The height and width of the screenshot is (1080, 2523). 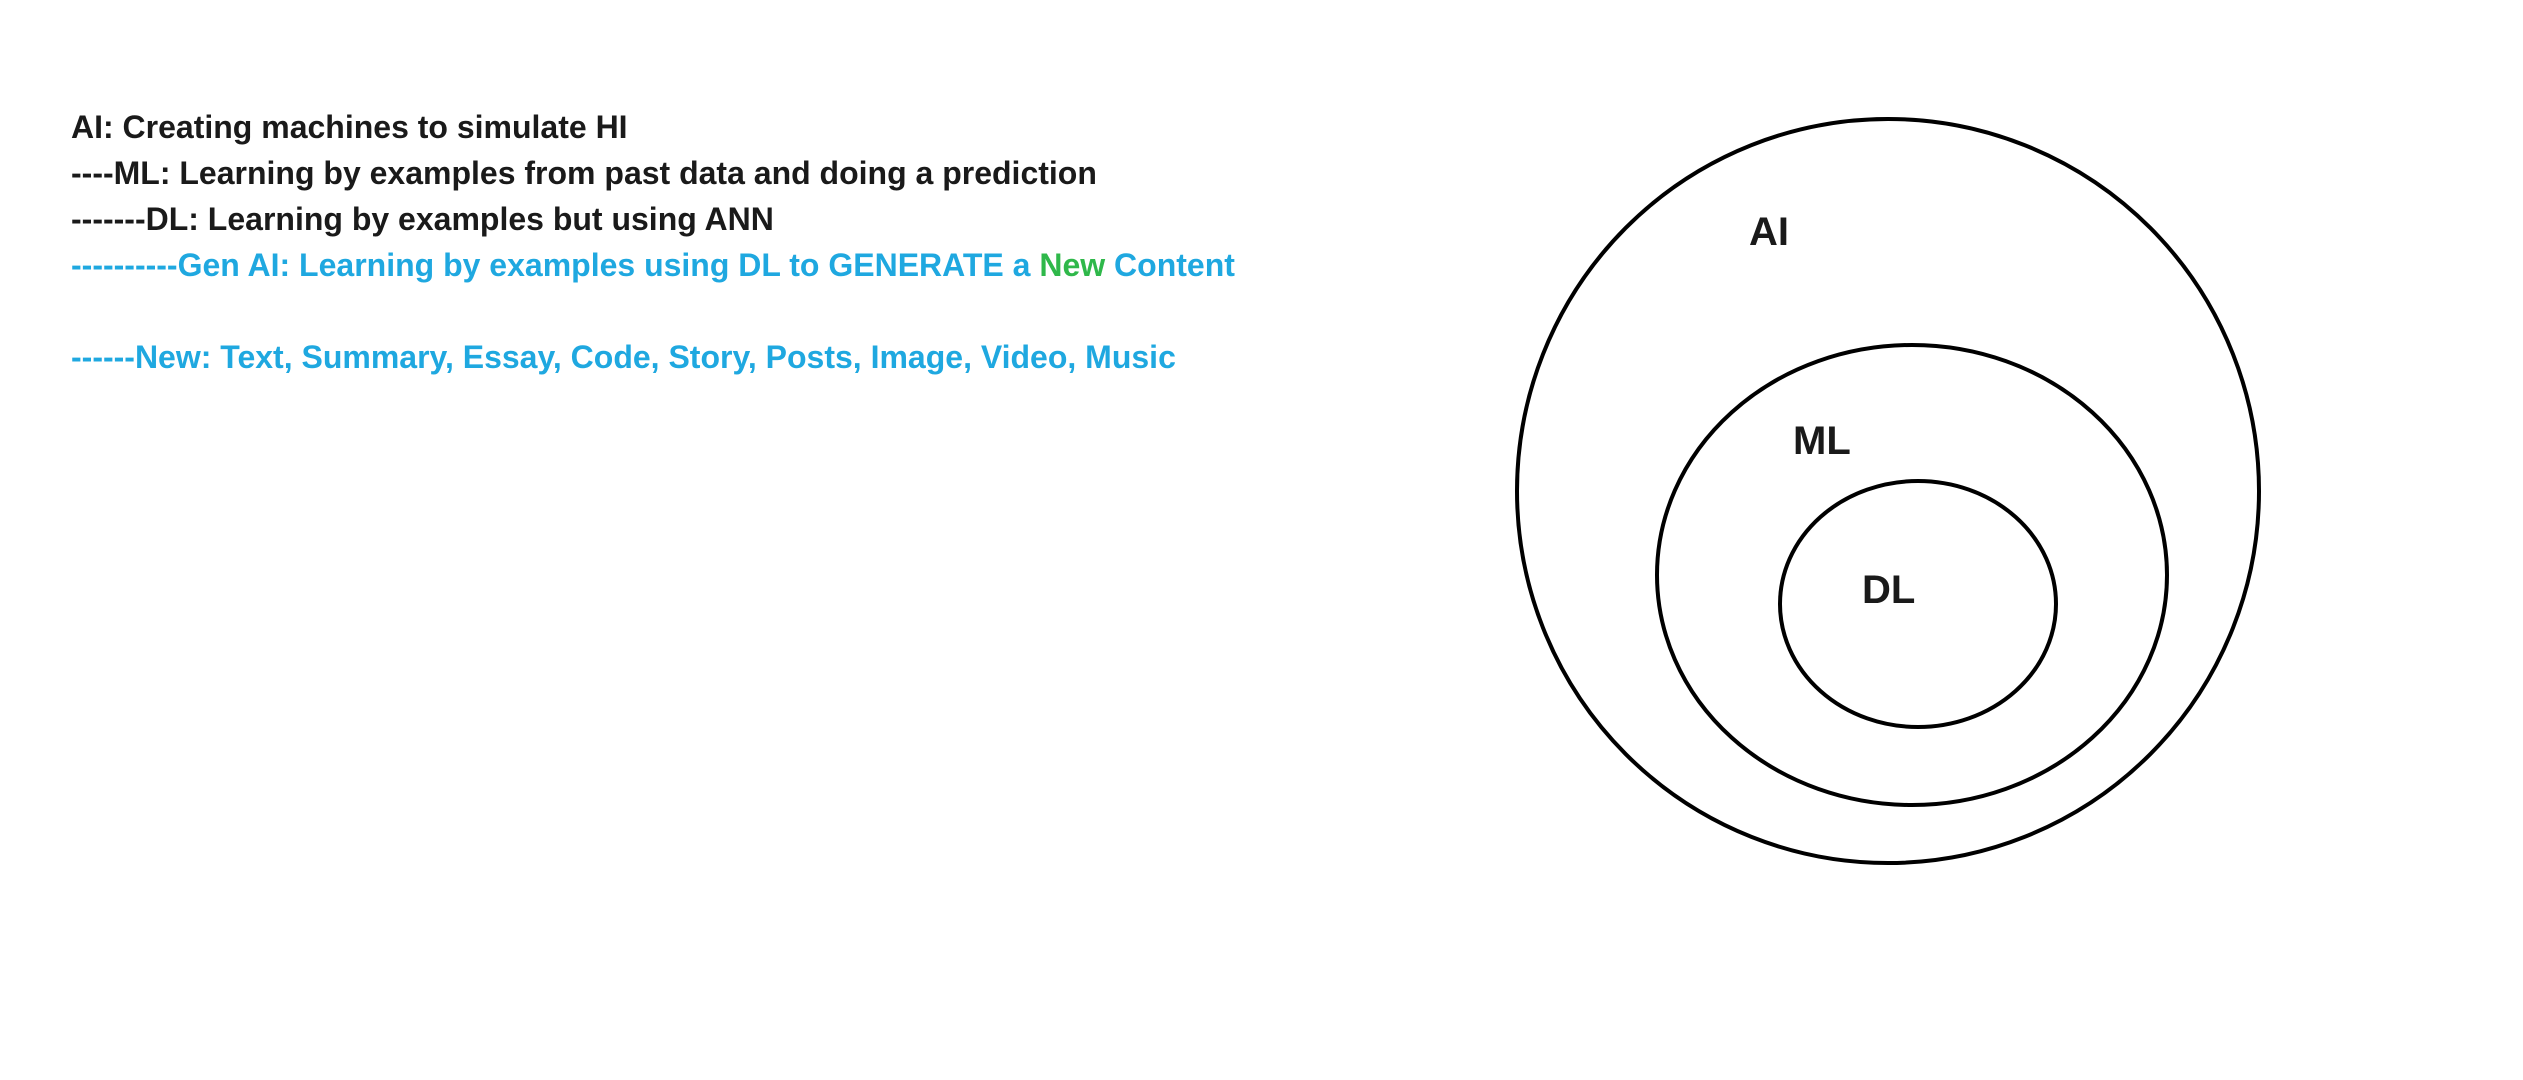 What do you see at coordinates (349, 127) in the screenshot?
I see `ai-definition: AI: Creating machines to simulate HI` at bounding box center [349, 127].